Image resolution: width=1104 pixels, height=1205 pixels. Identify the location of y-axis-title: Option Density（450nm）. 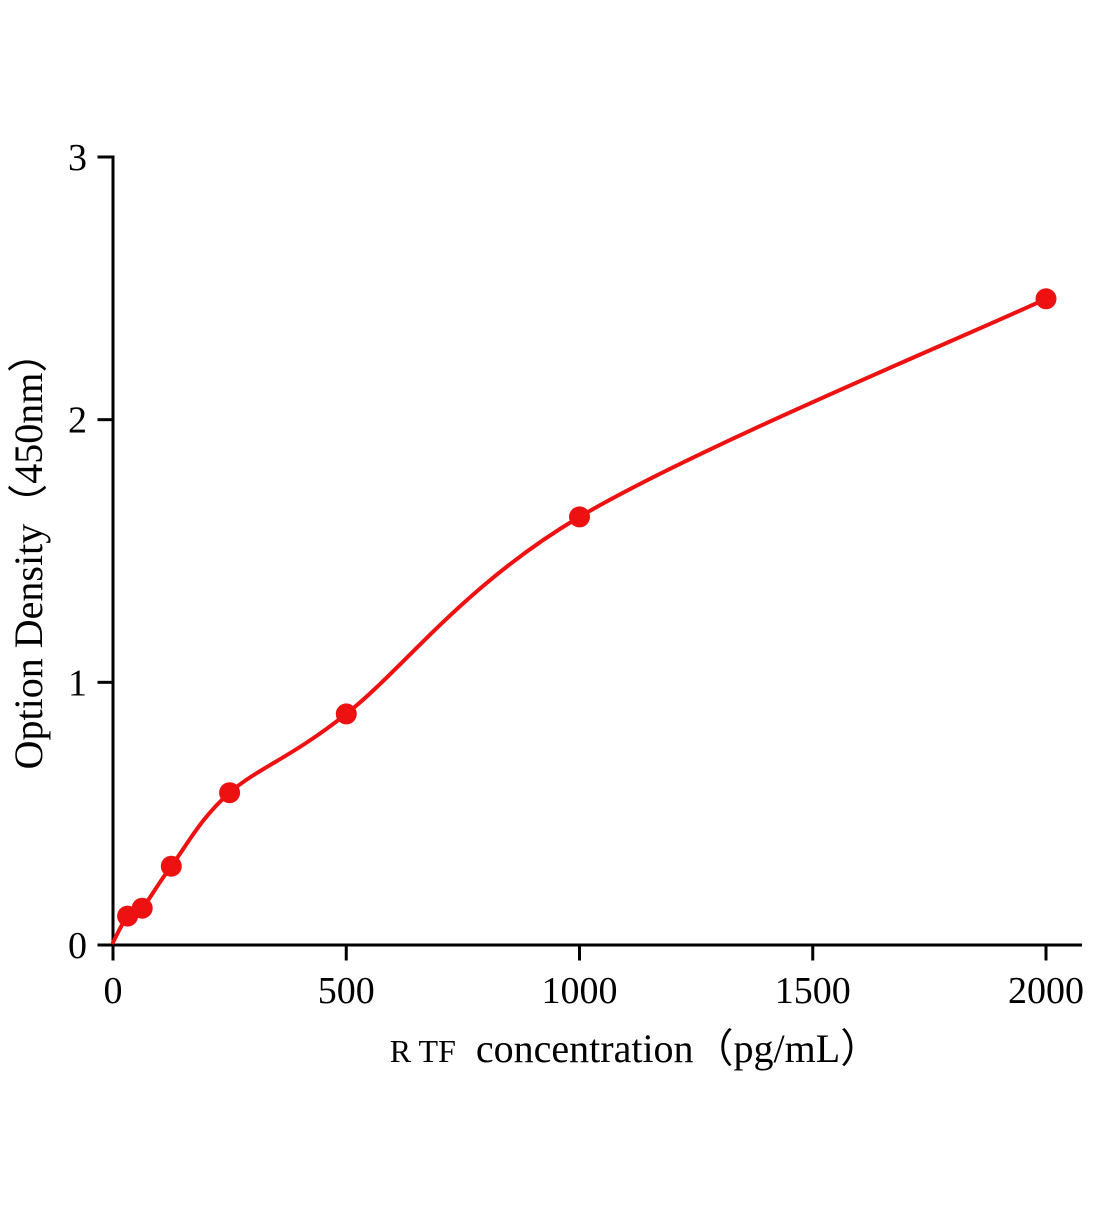
(28, 551).